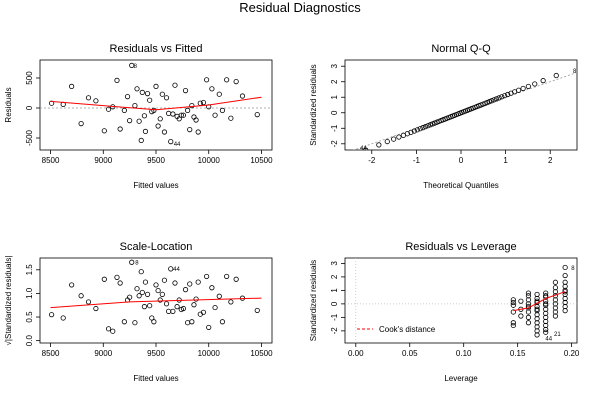  What do you see at coordinates (557, 335) in the screenshot?
I see `point-label: 21` at bounding box center [557, 335].